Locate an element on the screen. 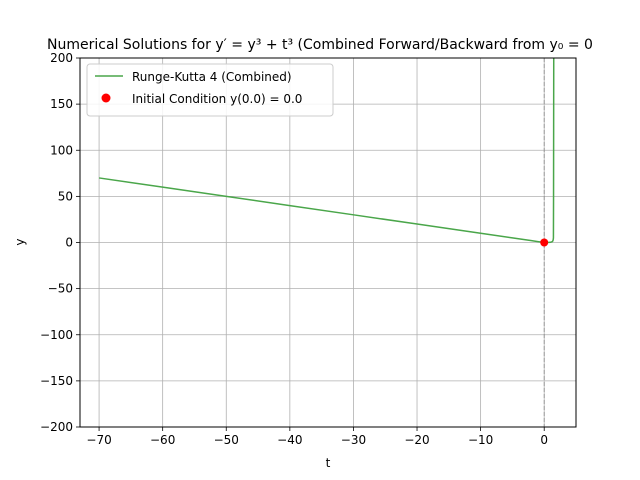 Image resolution: width=640 pixels, height=480 pixels. x-tick-label: −10 is located at coordinates (480, 440).